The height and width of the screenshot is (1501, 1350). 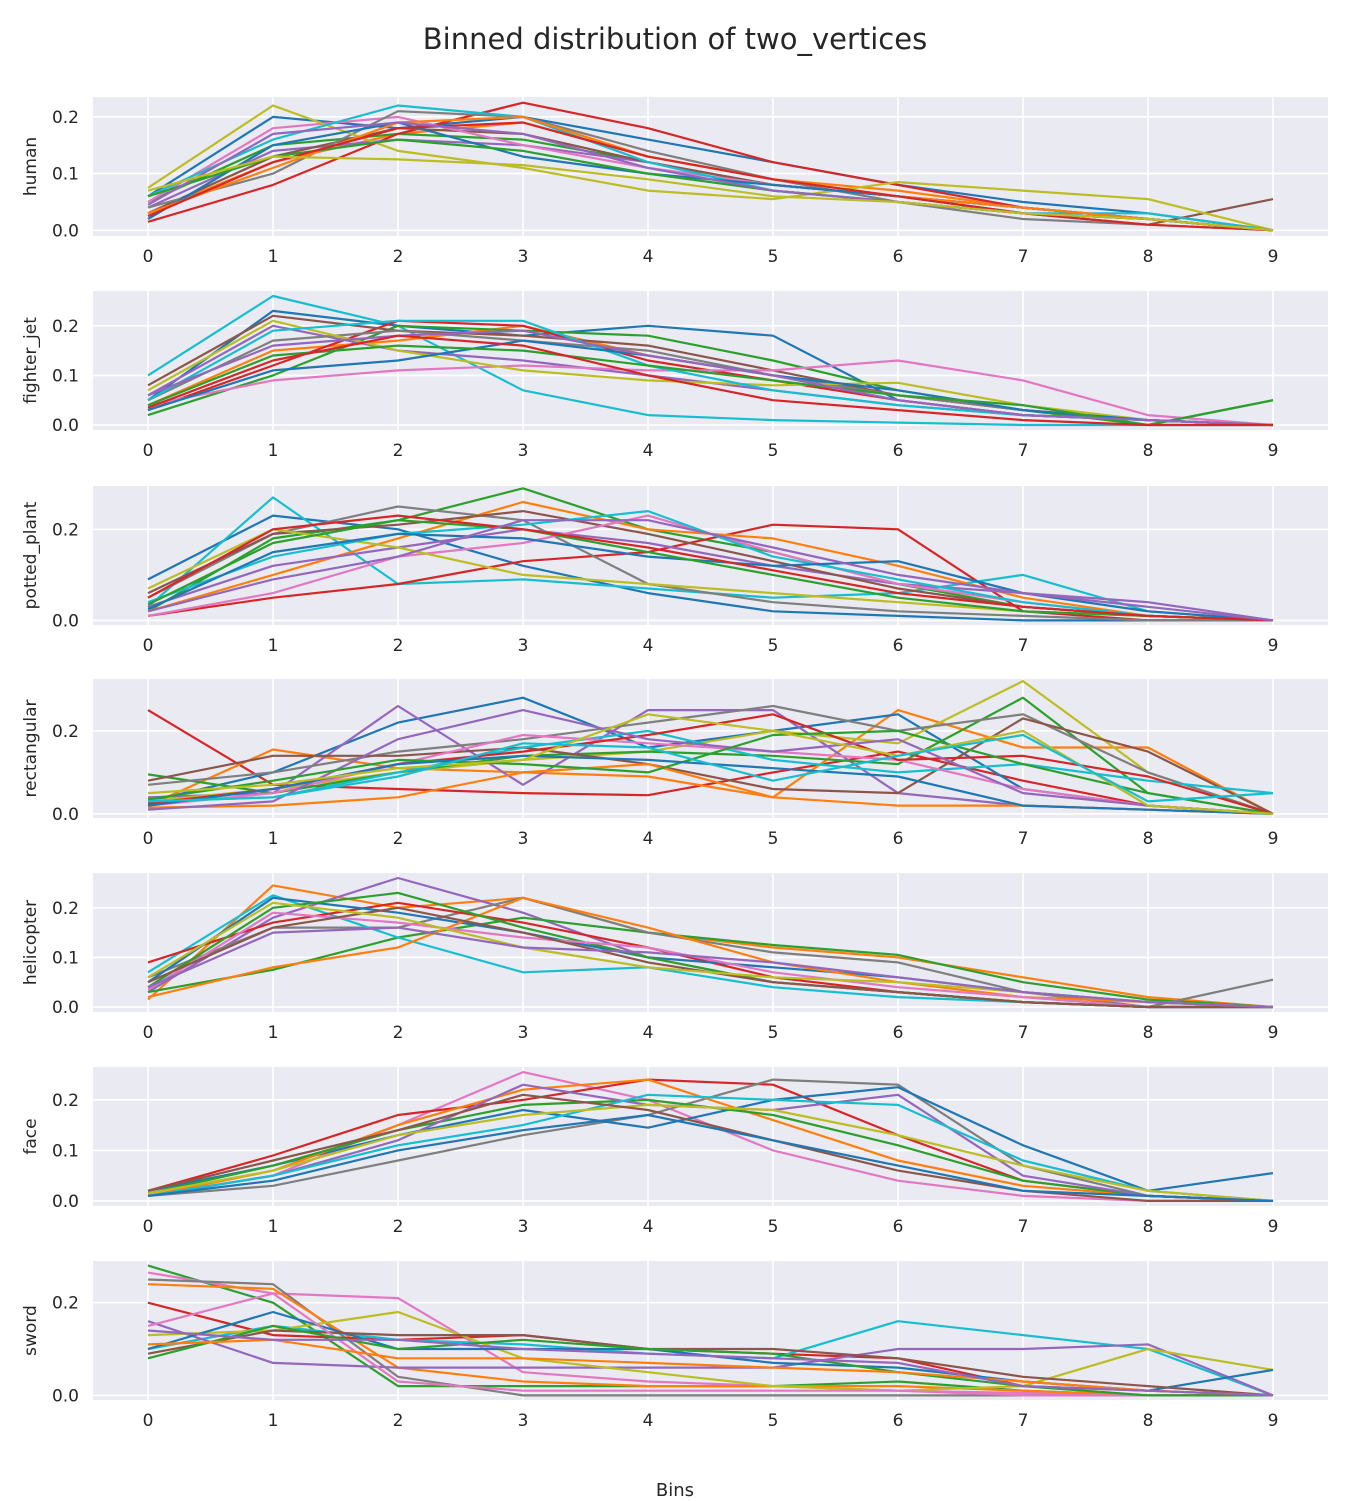 I want to click on y-axis-label: human, so click(x=31, y=166).